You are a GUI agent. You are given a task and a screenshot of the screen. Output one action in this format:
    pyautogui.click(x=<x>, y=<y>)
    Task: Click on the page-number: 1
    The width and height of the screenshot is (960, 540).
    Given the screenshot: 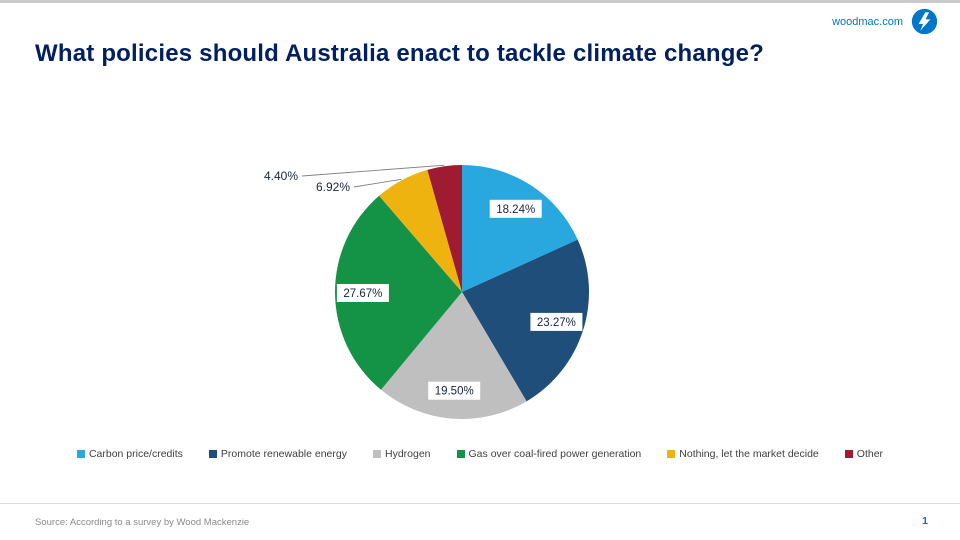 What is the action you would take?
    pyautogui.click(x=925, y=521)
    